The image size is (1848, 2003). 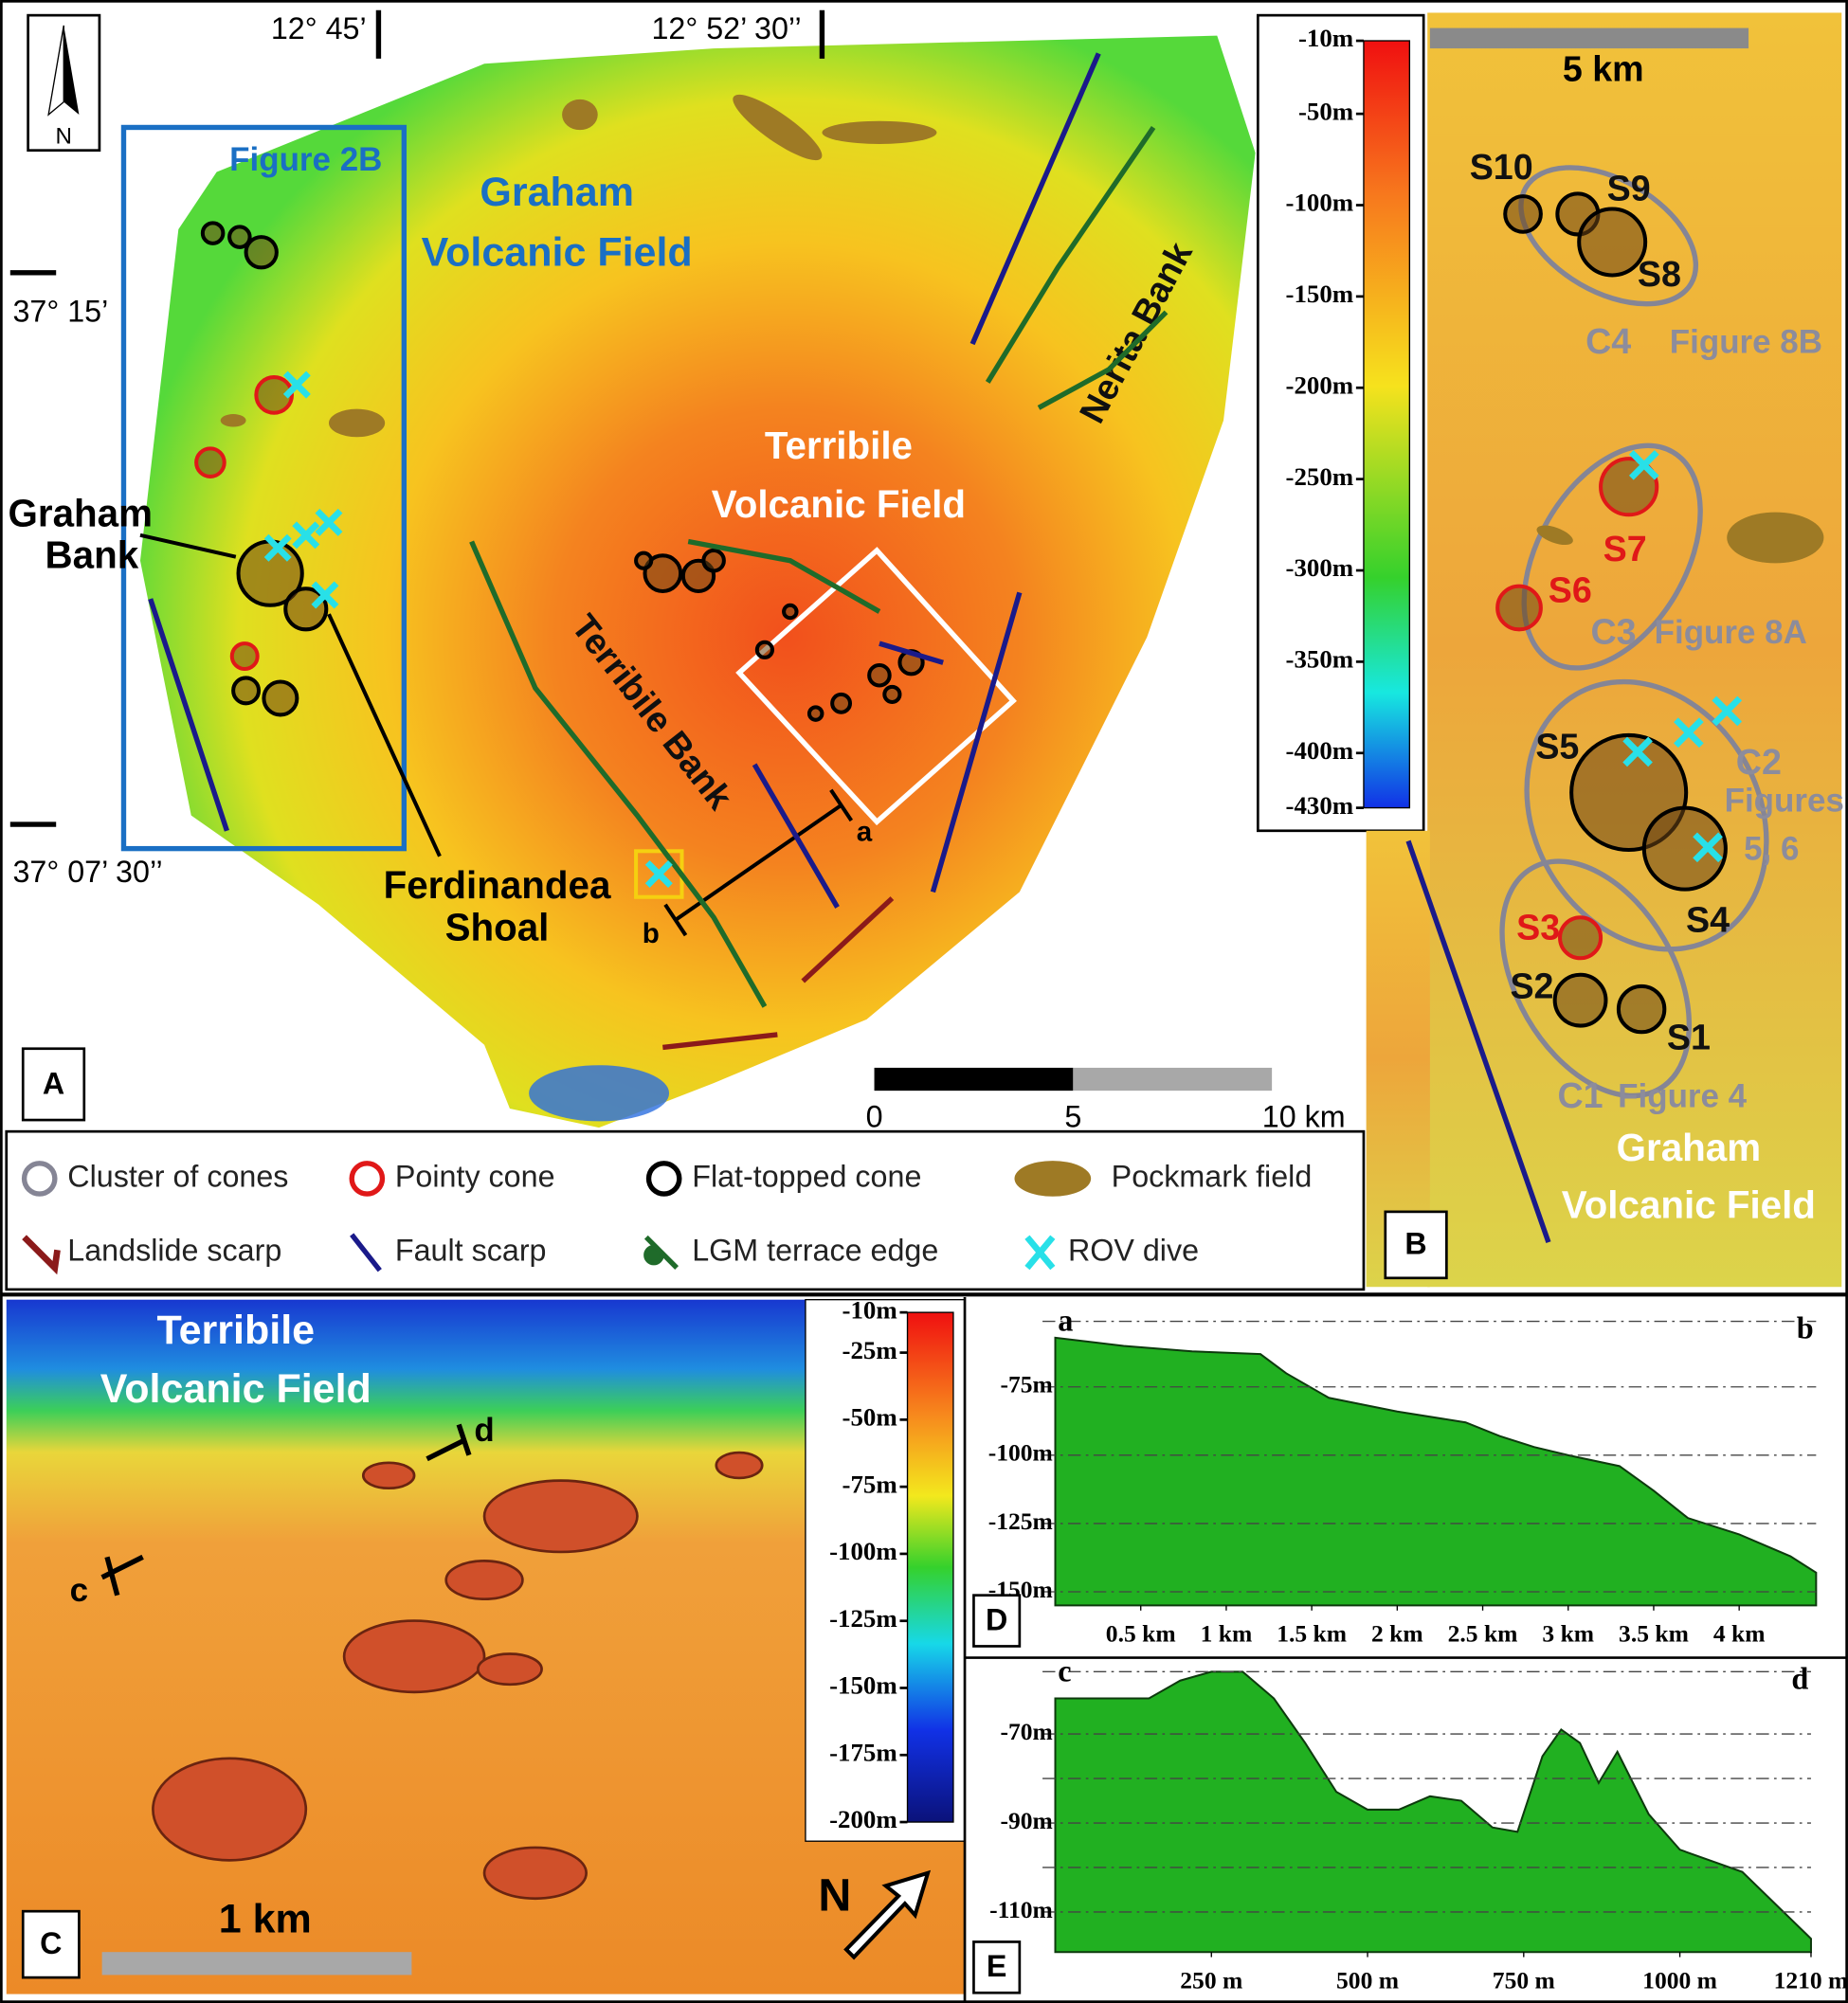 I want to click on panel-label: A, so click(x=54, y=1083).